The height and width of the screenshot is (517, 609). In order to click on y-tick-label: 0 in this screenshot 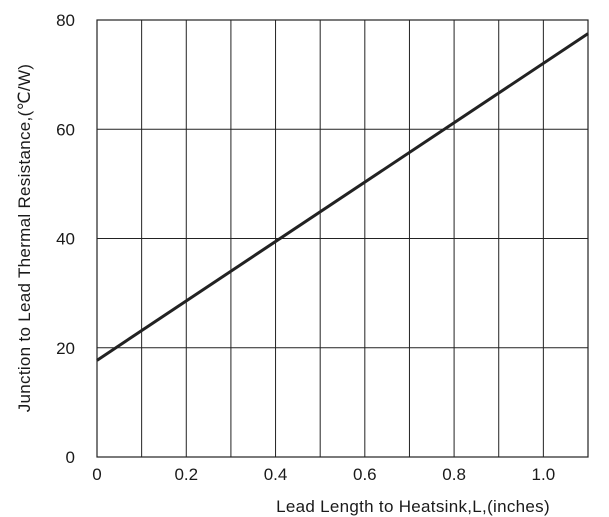, I will do `click(70, 457)`.